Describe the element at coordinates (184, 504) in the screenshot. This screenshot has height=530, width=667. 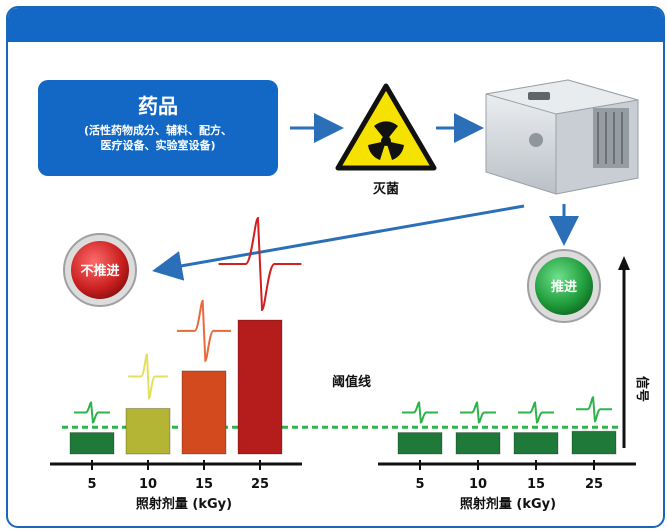
I see `left-x-label: 照射剂量 (kGy)` at that location.